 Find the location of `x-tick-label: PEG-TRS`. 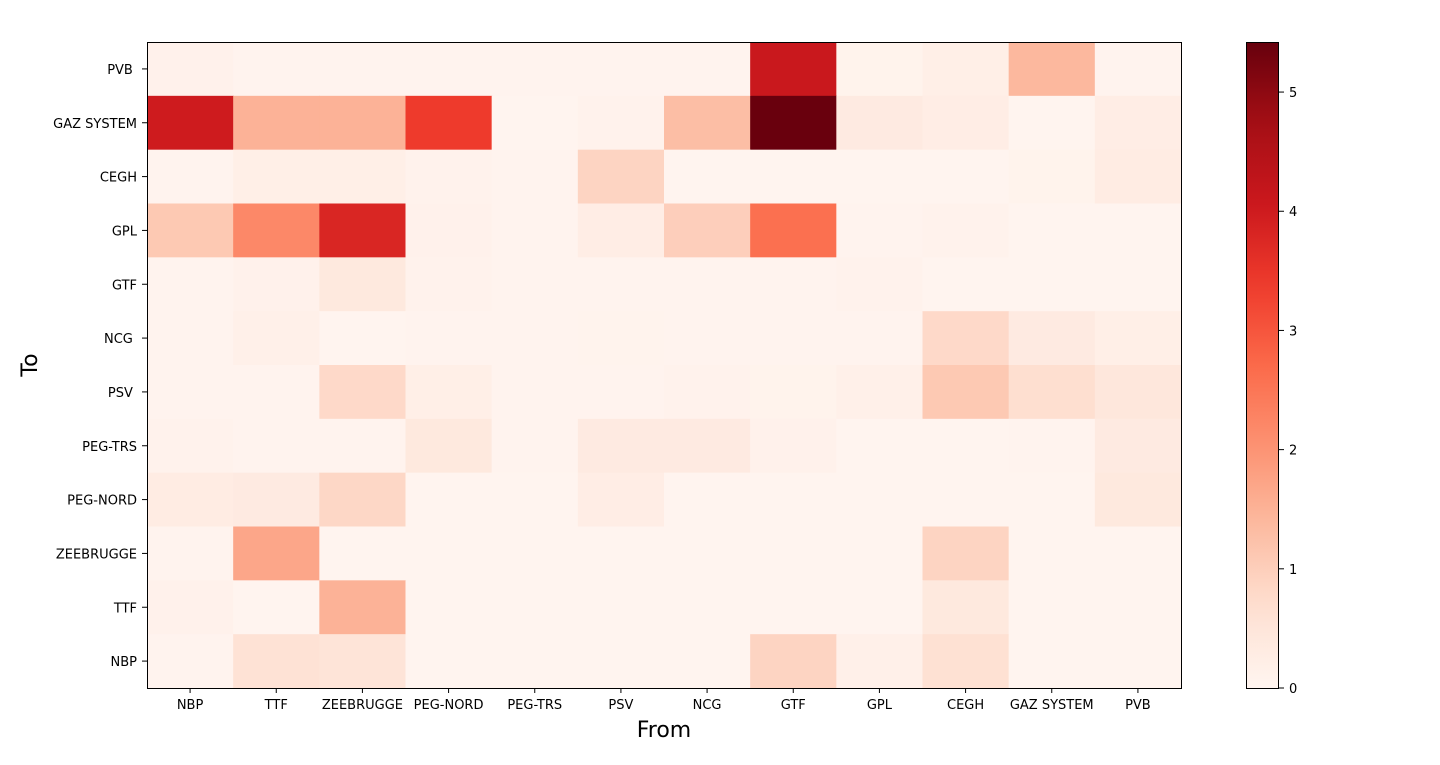

x-tick-label: PEG-TRS is located at coordinates (534, 705).